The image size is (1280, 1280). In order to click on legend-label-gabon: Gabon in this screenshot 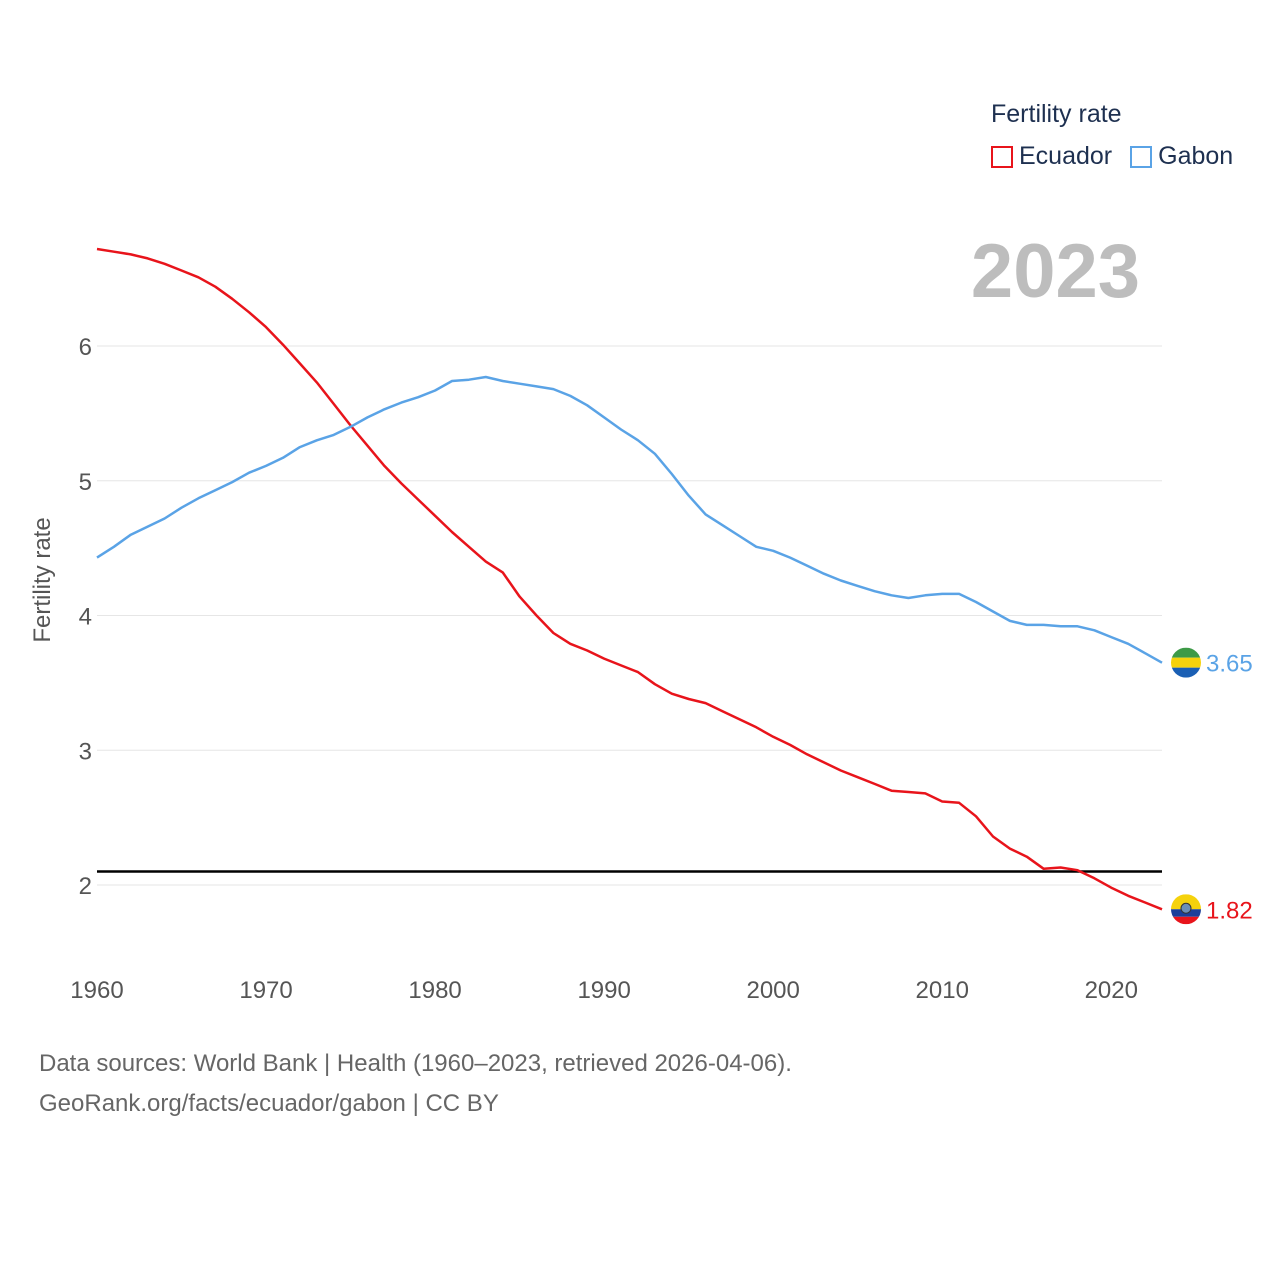, I will do `click(1196, 156)`.